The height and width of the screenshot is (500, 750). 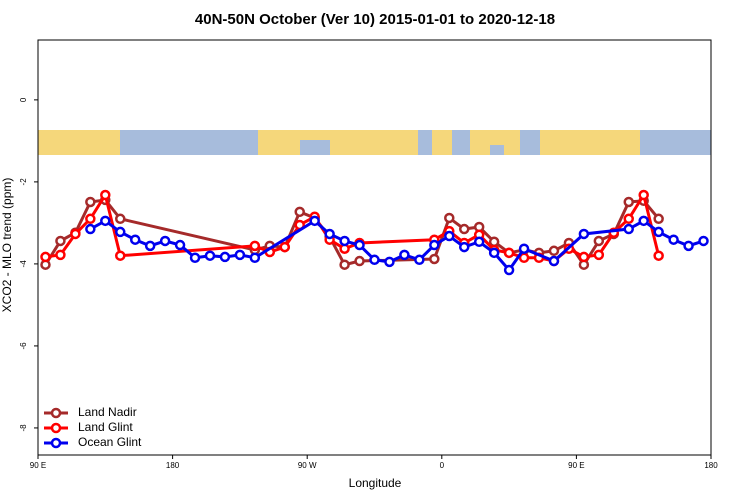 I want to click on x-tick-label: 0, so click(x=442, y=465).